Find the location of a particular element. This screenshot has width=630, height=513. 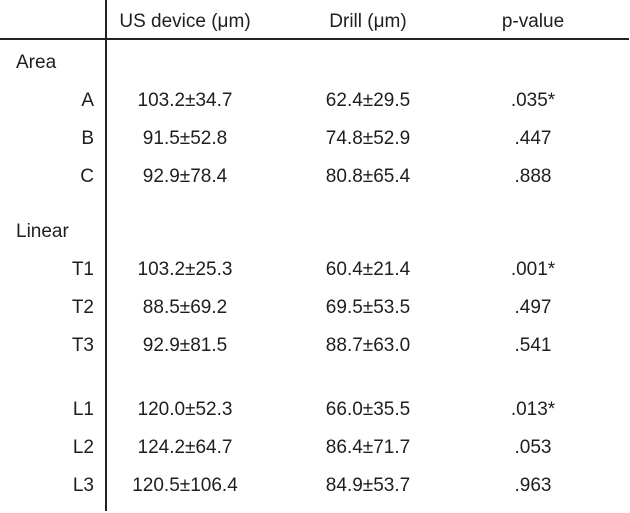

cell: .447 is located at coordinates (533, 138).